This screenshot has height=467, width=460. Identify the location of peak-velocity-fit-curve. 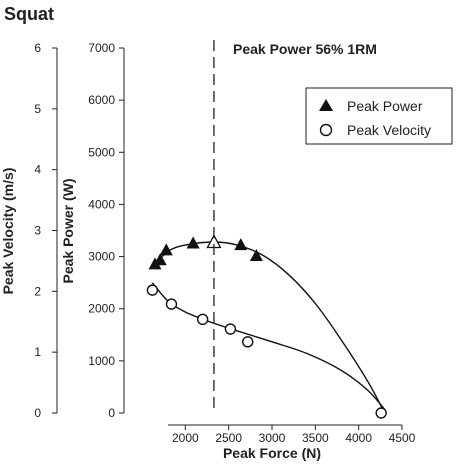
(268, 346).